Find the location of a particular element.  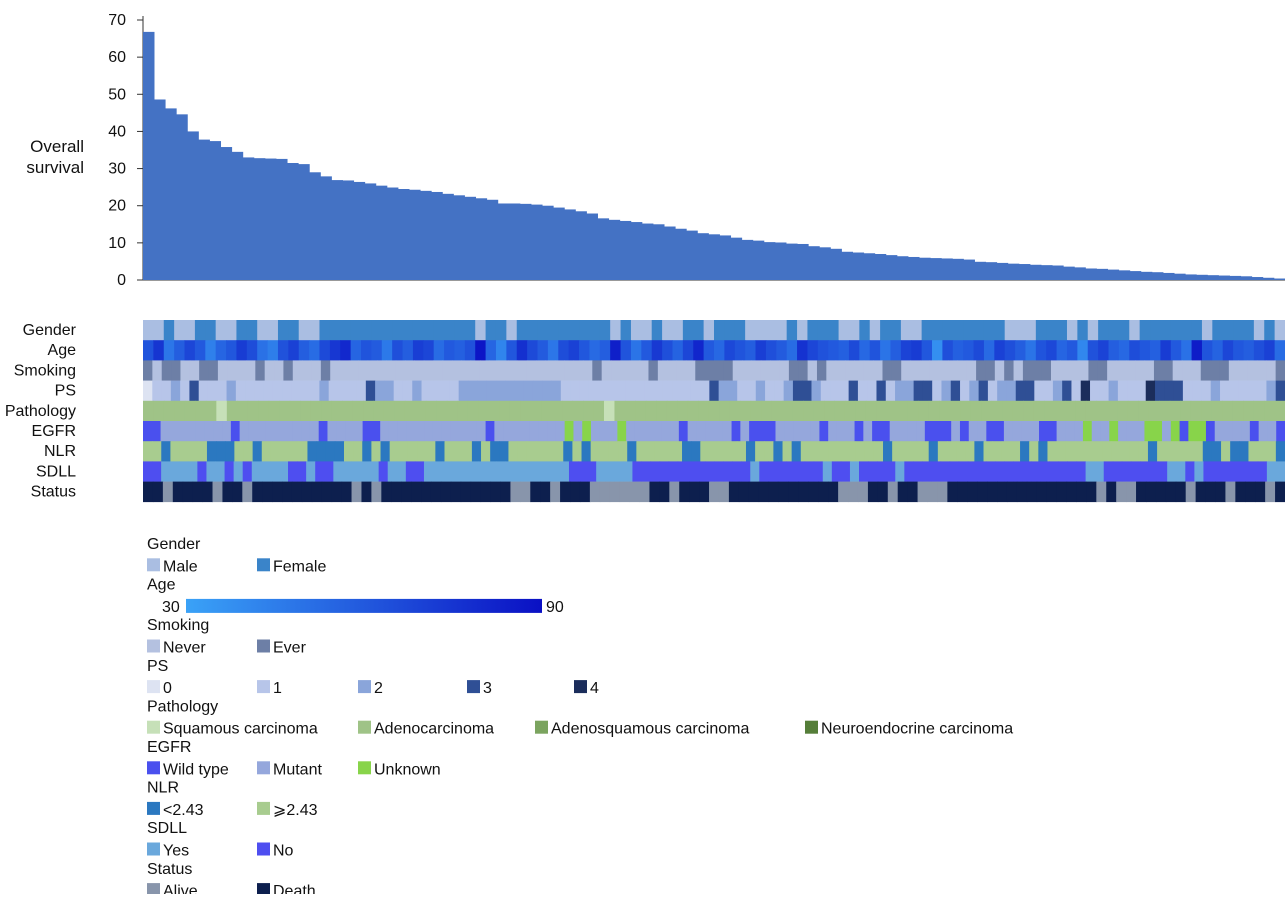

legend-label: 2 is located at coordinates (378, 688).